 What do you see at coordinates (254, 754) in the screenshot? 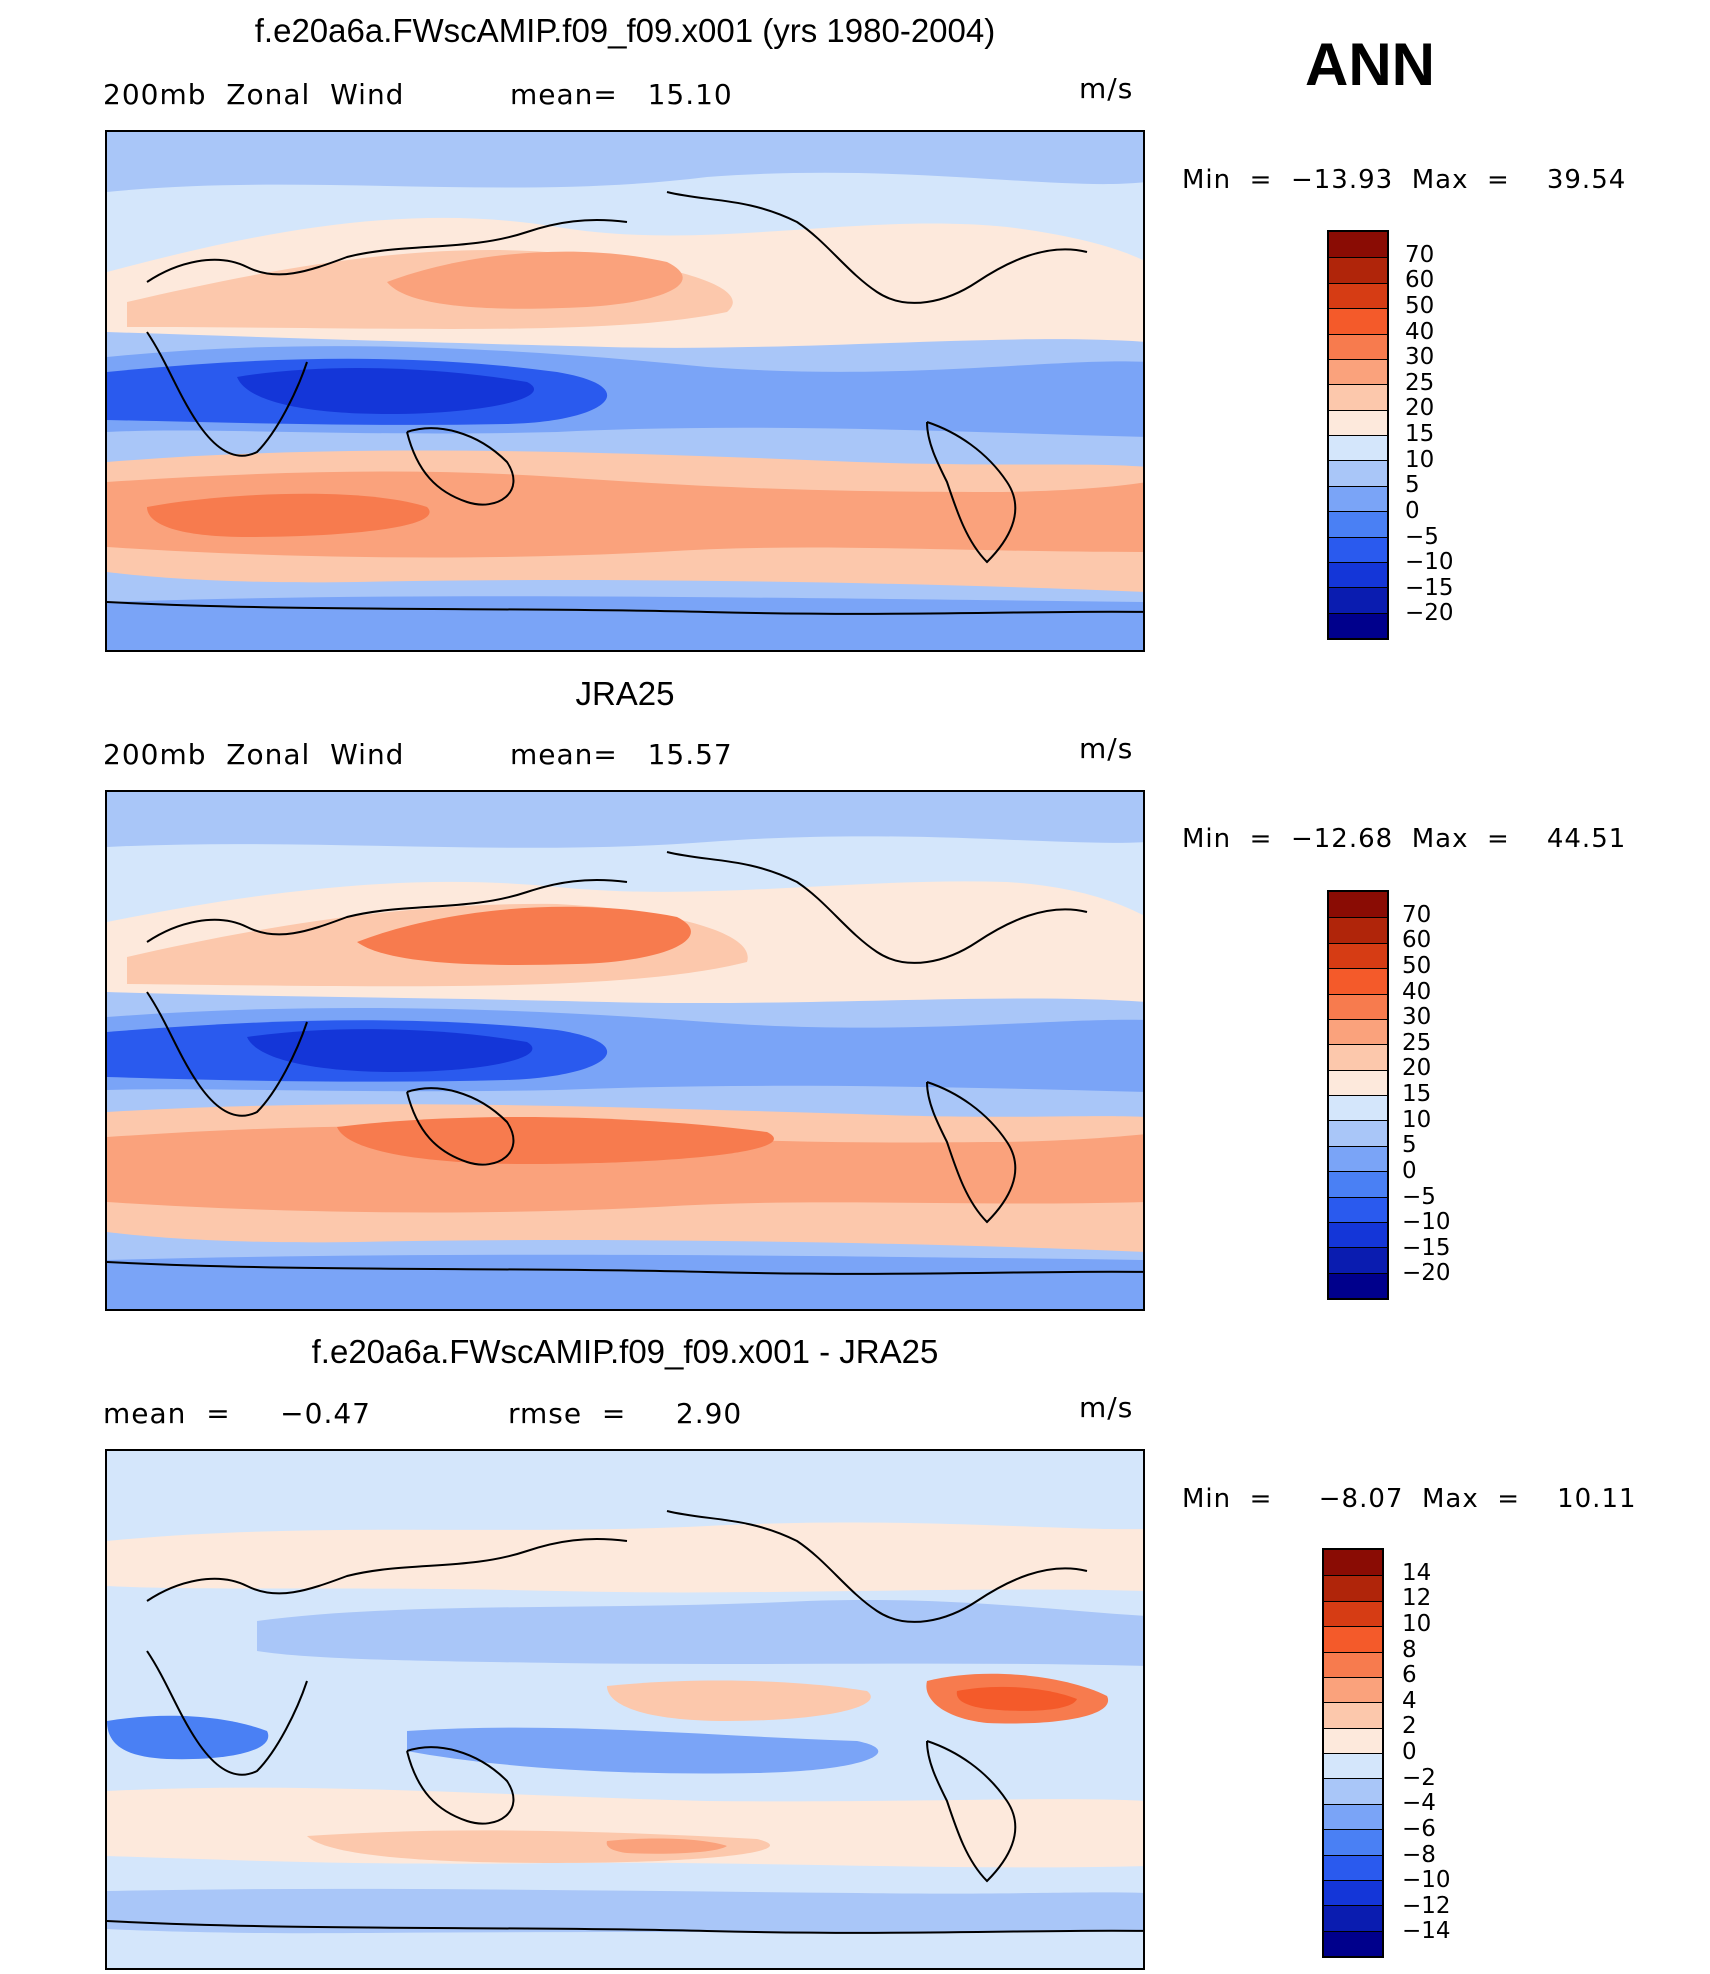
I see `panel2-variable-label: 200mb Zonal Wind` at bounding box center [254, 754].